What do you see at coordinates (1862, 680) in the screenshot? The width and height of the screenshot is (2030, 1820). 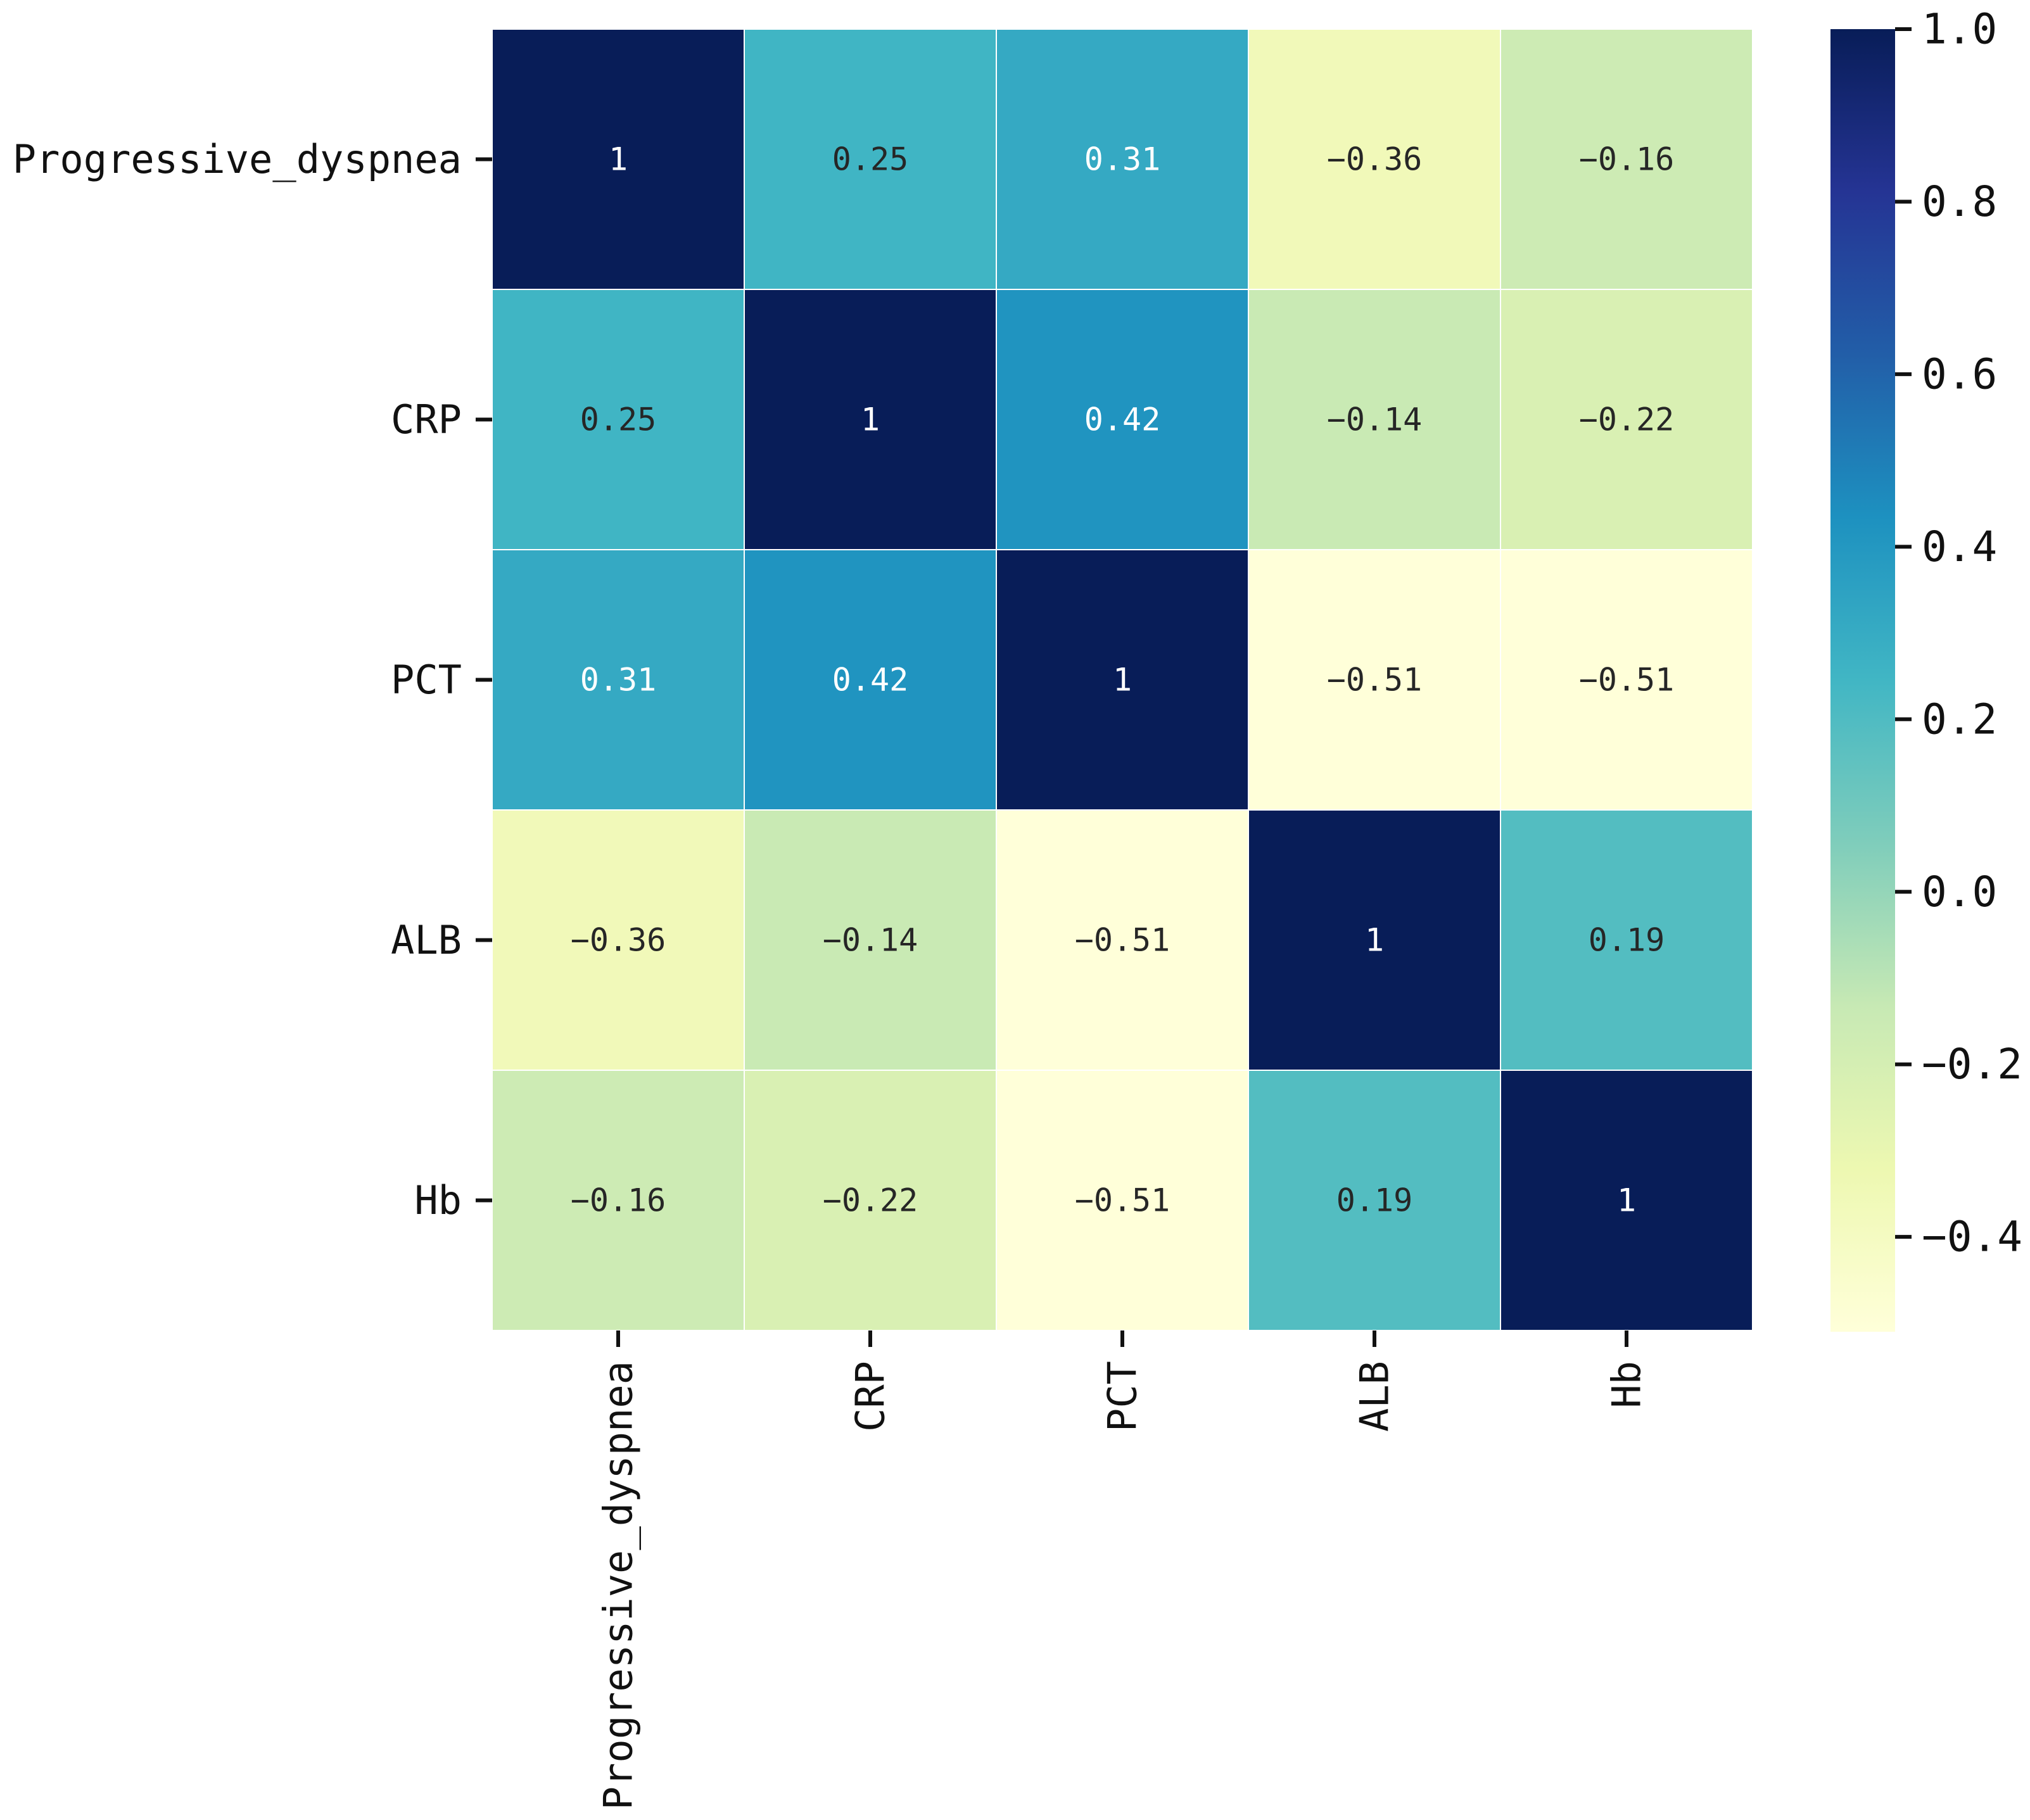 I see `colorbar-rect` at bounding box center [1862, 680].